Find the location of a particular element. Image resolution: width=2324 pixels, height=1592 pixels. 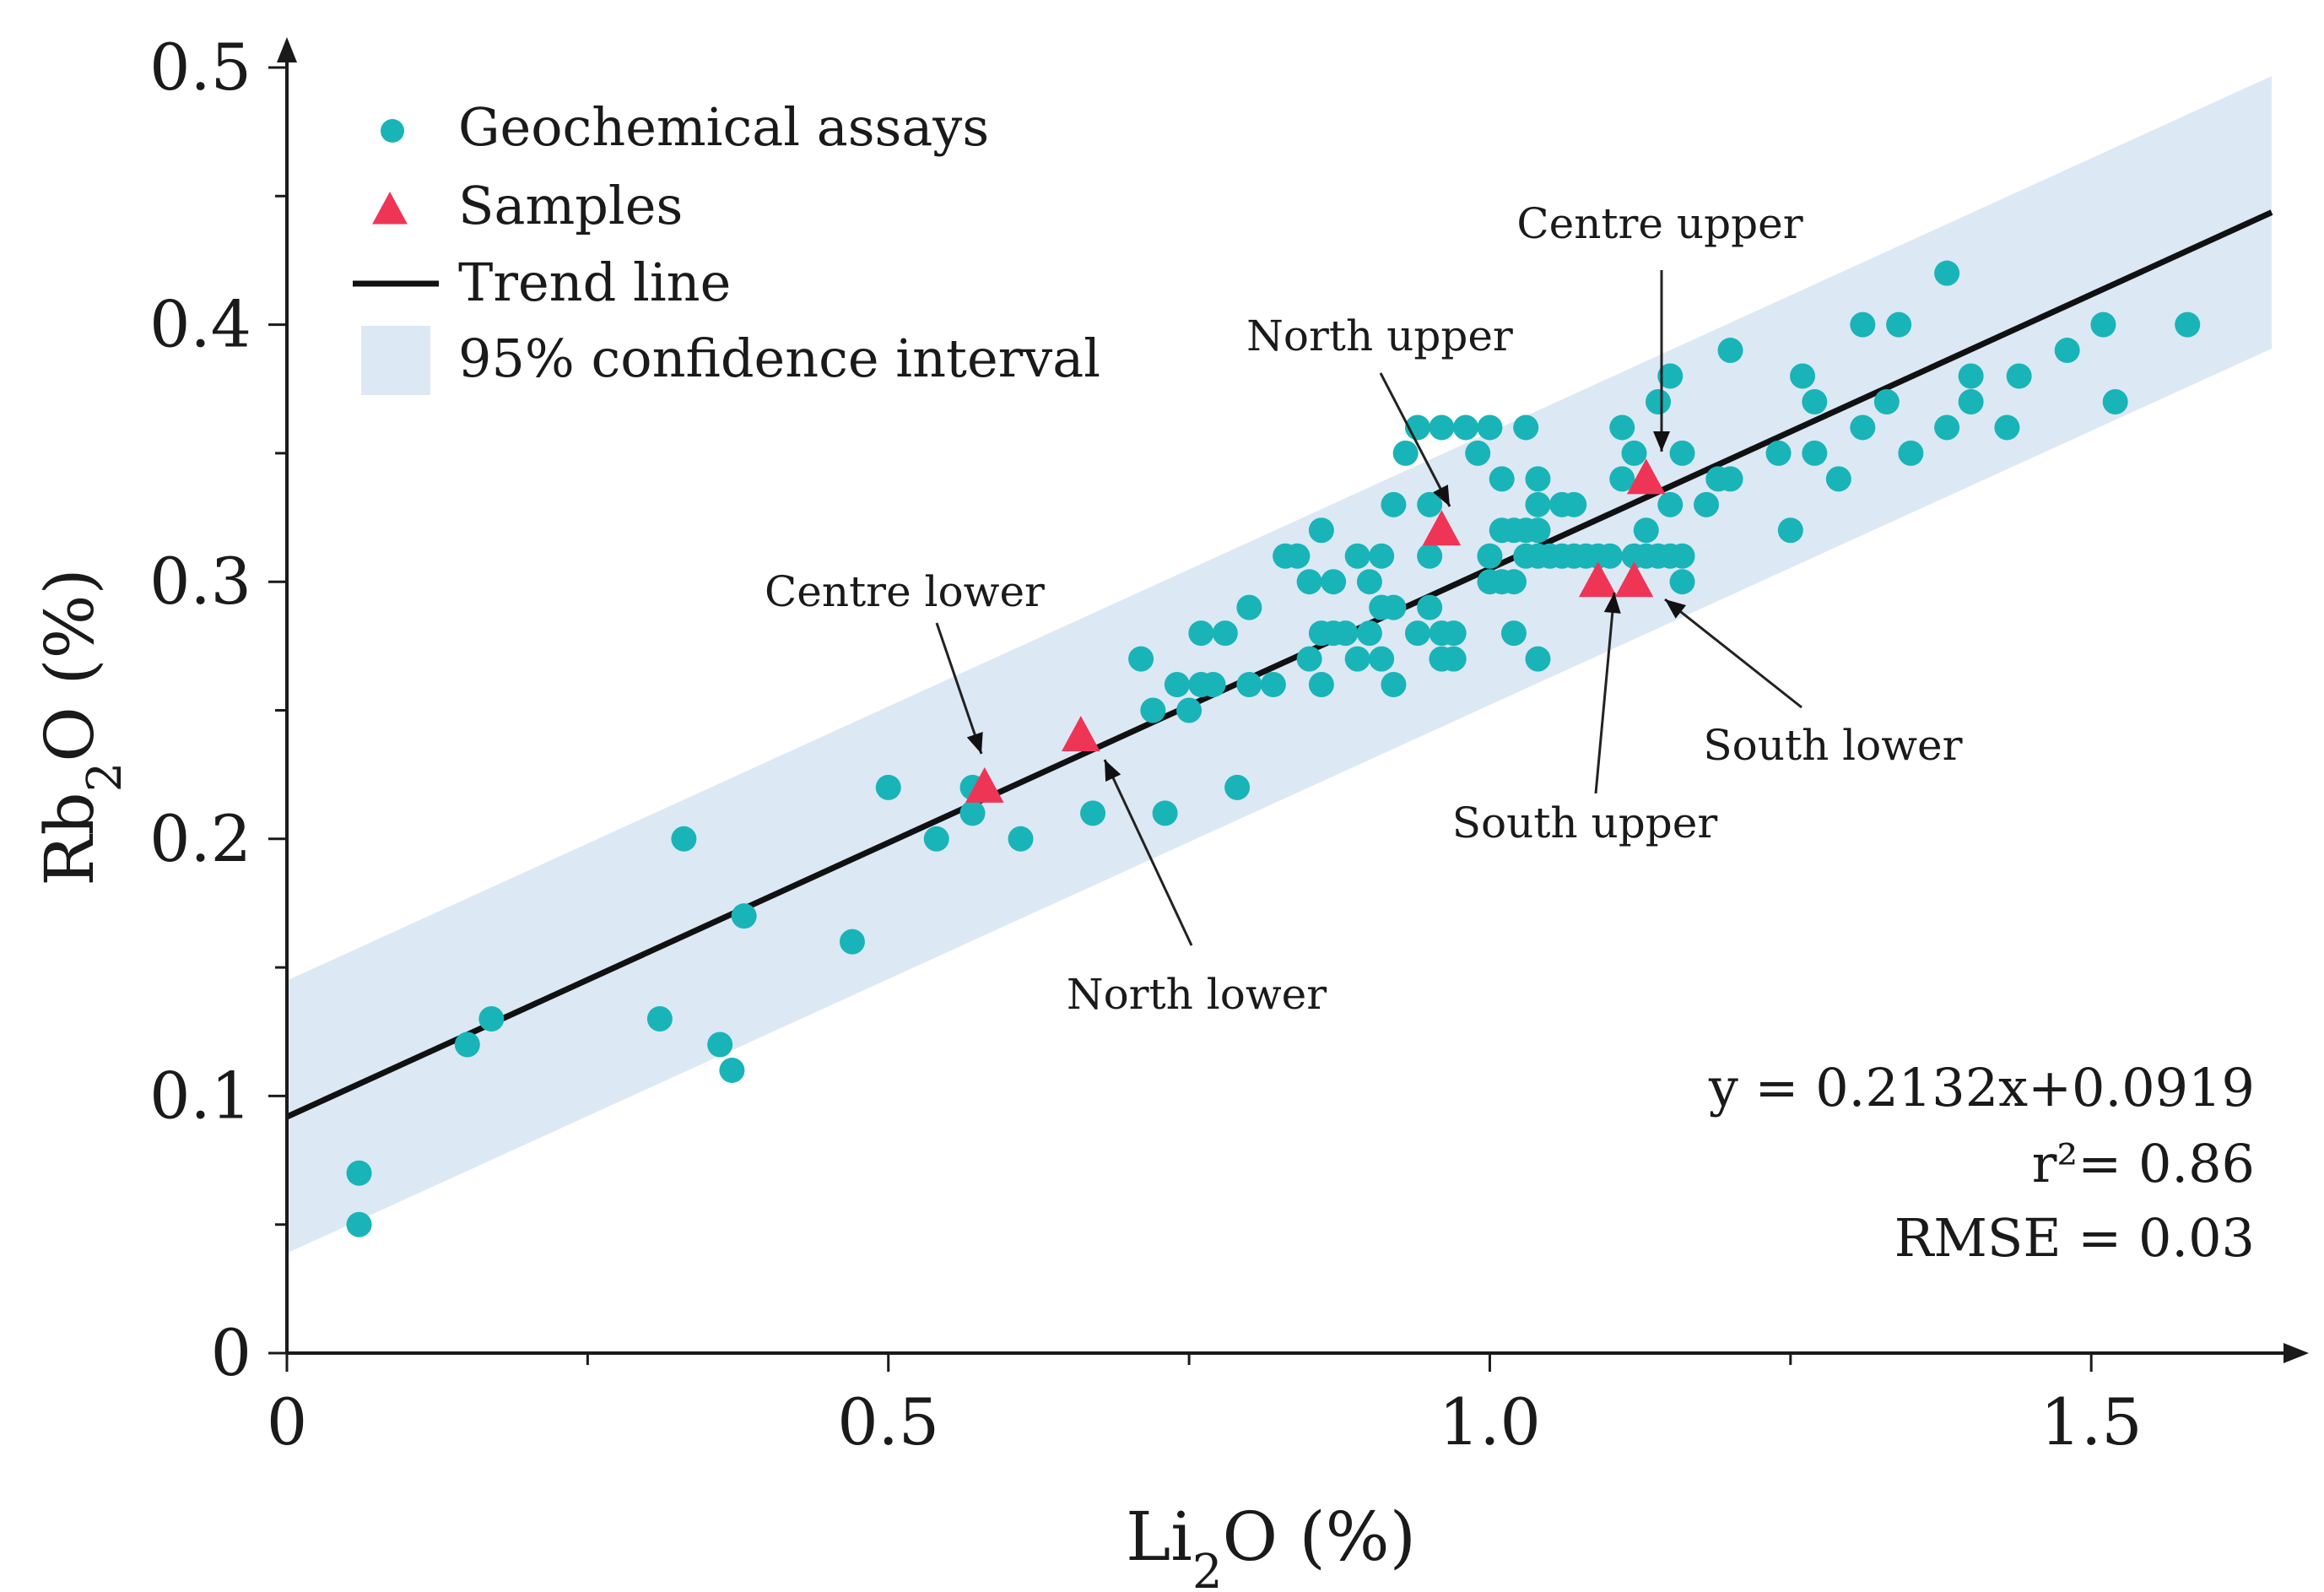

y-axis-arrow-icon is located at coordinates (287, 50).